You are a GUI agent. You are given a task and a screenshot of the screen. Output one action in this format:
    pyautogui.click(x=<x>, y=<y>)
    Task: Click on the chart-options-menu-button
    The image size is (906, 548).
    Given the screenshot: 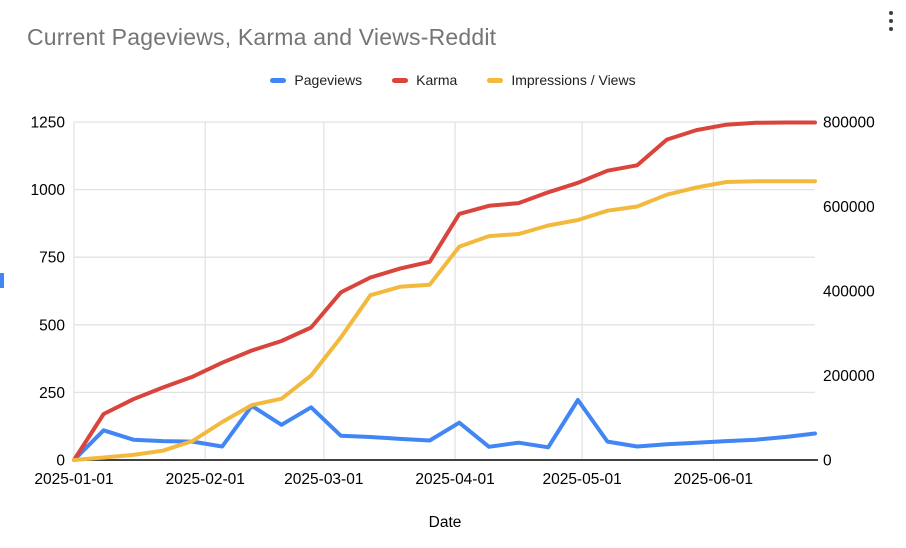 What is the action you would take?
    pyautogui.click(x=891, y=21)
    